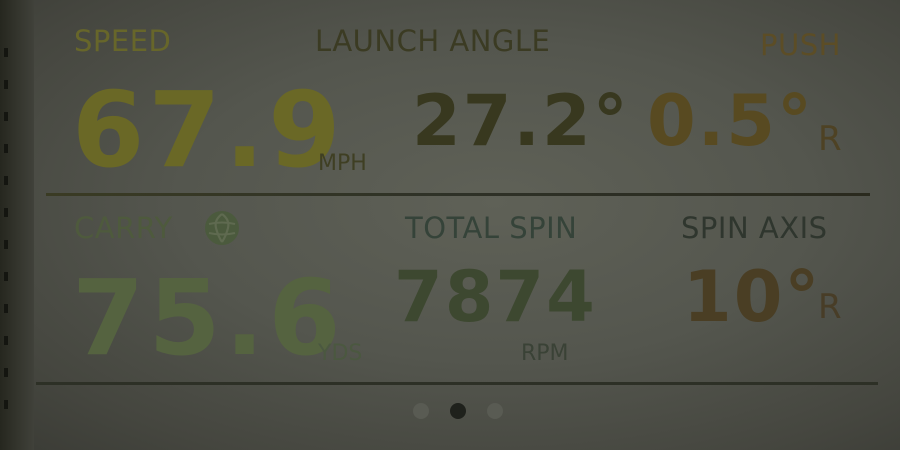 This screenshot has height=450, width=900. I want to click on push-value: 0.5°, so click(731, 121).